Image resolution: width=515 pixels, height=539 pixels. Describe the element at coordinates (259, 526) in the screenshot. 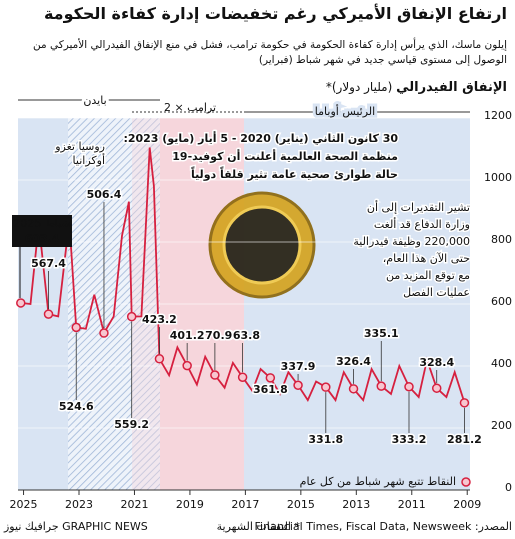

I see `note: * النفقات الشهرية` at that location.